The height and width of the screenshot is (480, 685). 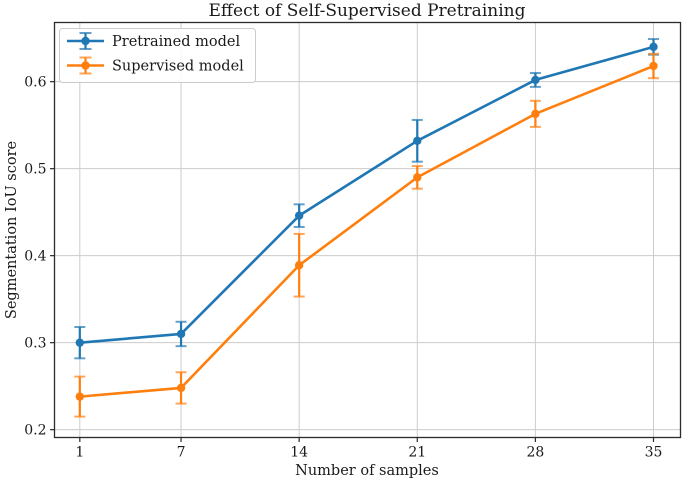 I want to click on legend-item: Supervised model, so click(x=155, y=65).